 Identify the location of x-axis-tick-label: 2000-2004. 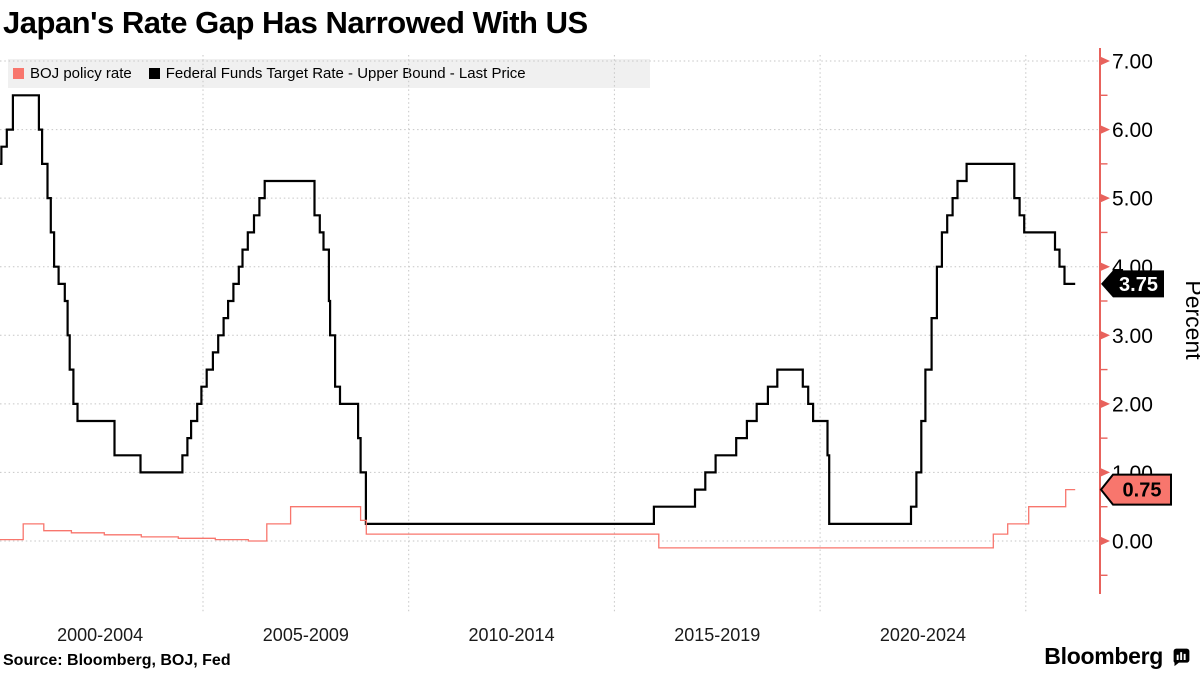
(100, 635).